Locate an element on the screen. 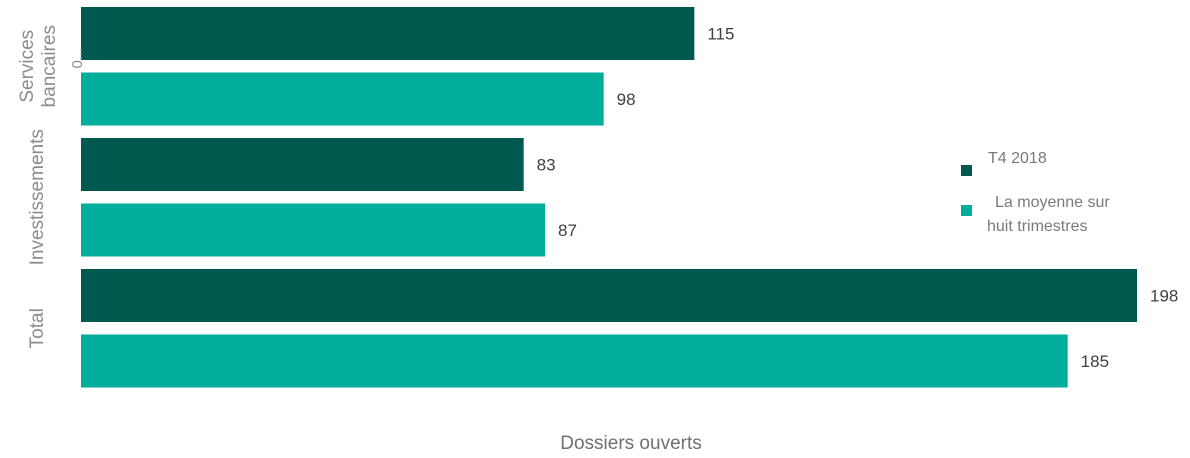 The height and width of the screenshot is (458, 1190). legend-label-1: La moyenne sur is located at coordinates (1052, 202).